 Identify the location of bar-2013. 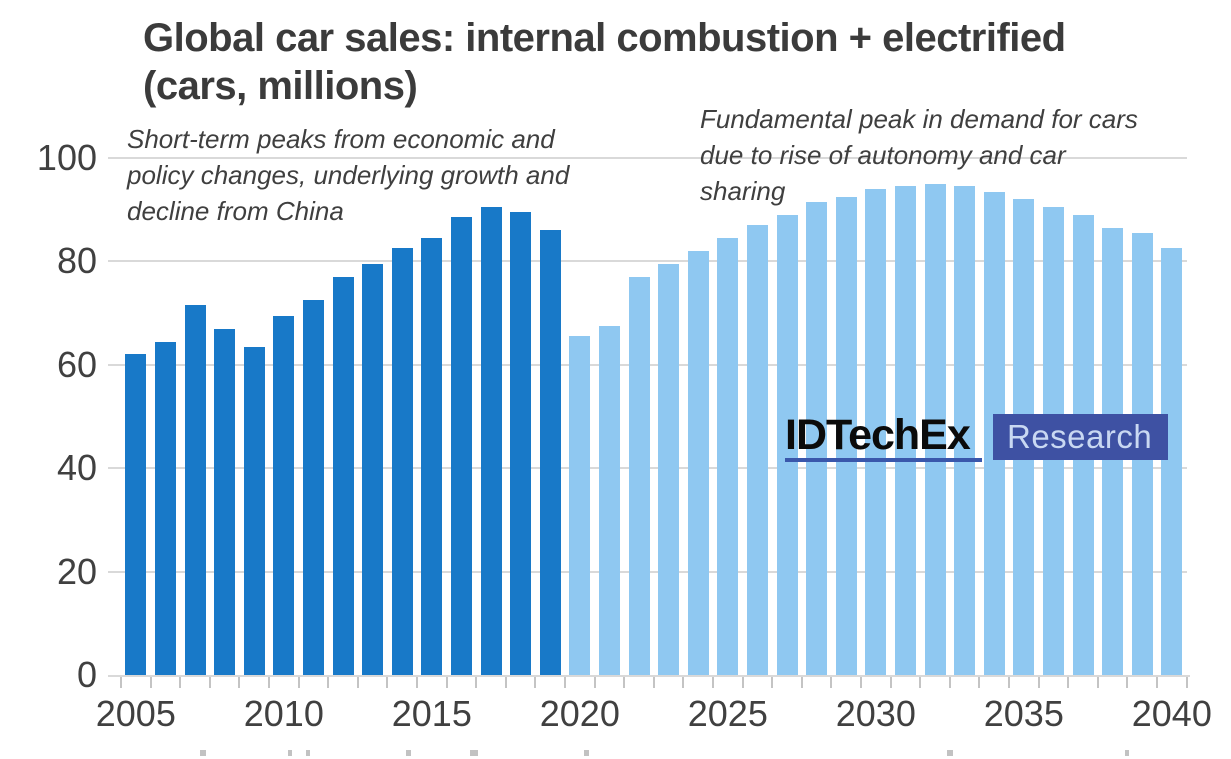
(373, 469).